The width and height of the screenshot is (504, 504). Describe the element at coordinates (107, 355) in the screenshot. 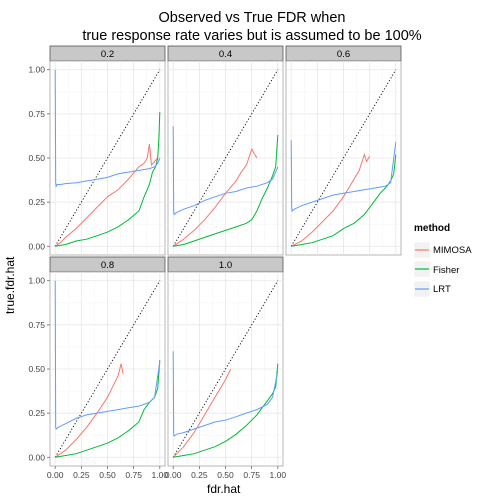

I see `series-line-lrt-facet-0.8` at that location.